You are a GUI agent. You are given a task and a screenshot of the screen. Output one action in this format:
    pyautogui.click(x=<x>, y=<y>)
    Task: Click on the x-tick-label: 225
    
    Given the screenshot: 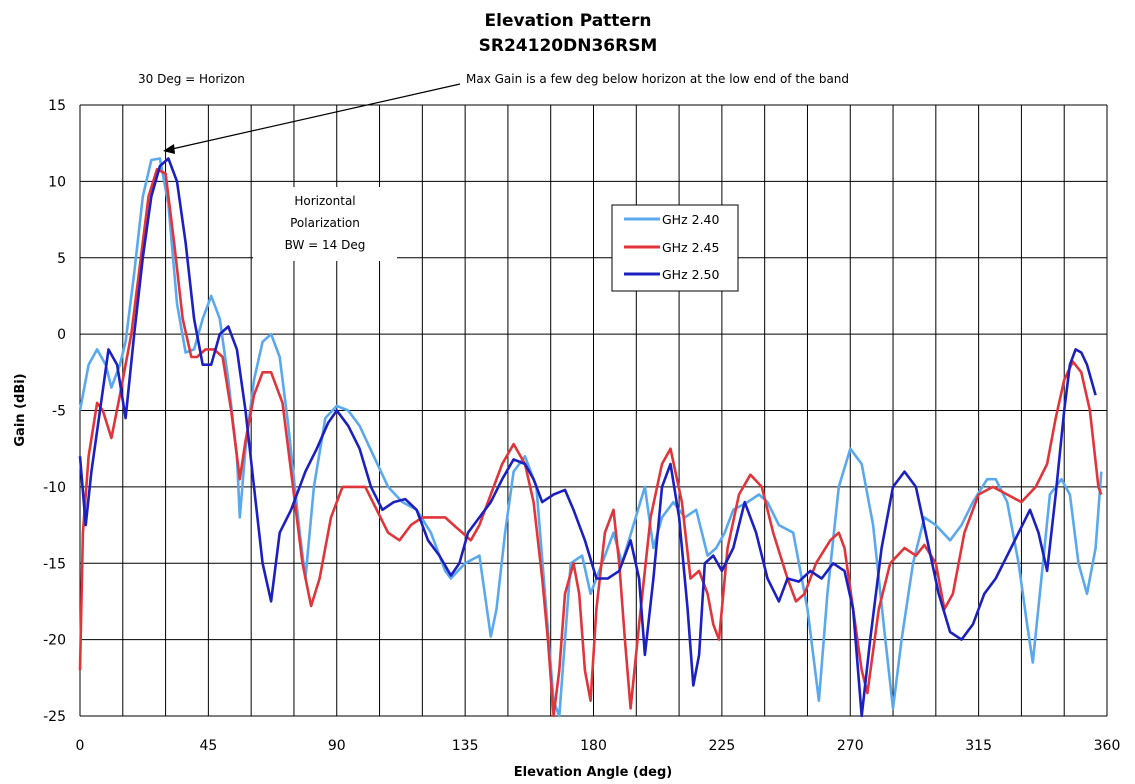 What is the action you would take?
    pyautogui.click(x=722, y=746)
    